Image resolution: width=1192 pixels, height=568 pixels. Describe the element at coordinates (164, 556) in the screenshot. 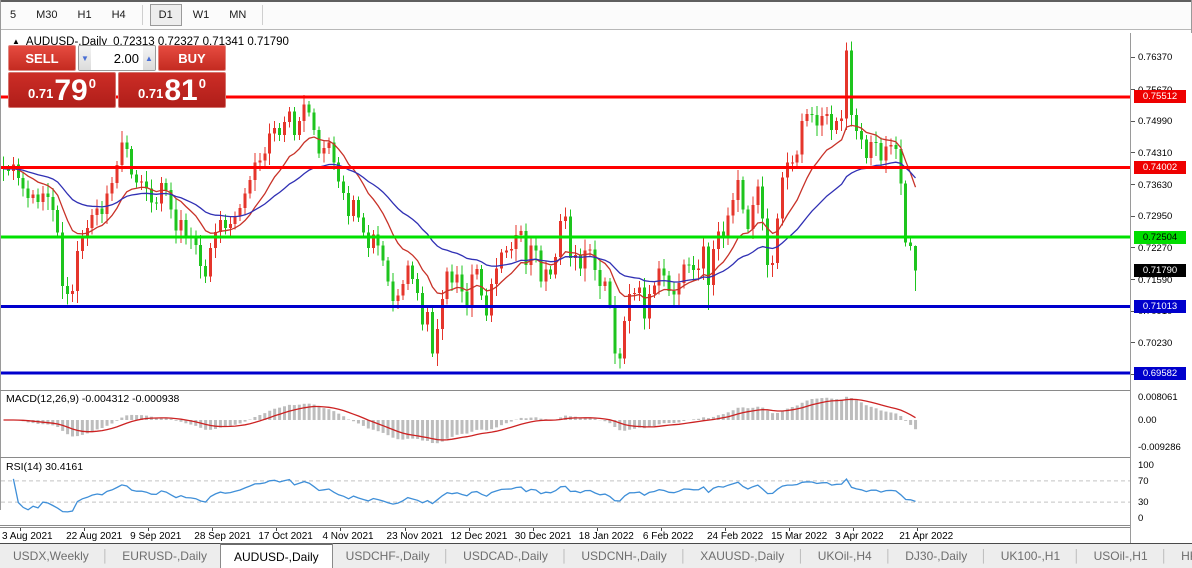

I see `chart-tab-eurusd: EURUSD-,Daily` at that location.